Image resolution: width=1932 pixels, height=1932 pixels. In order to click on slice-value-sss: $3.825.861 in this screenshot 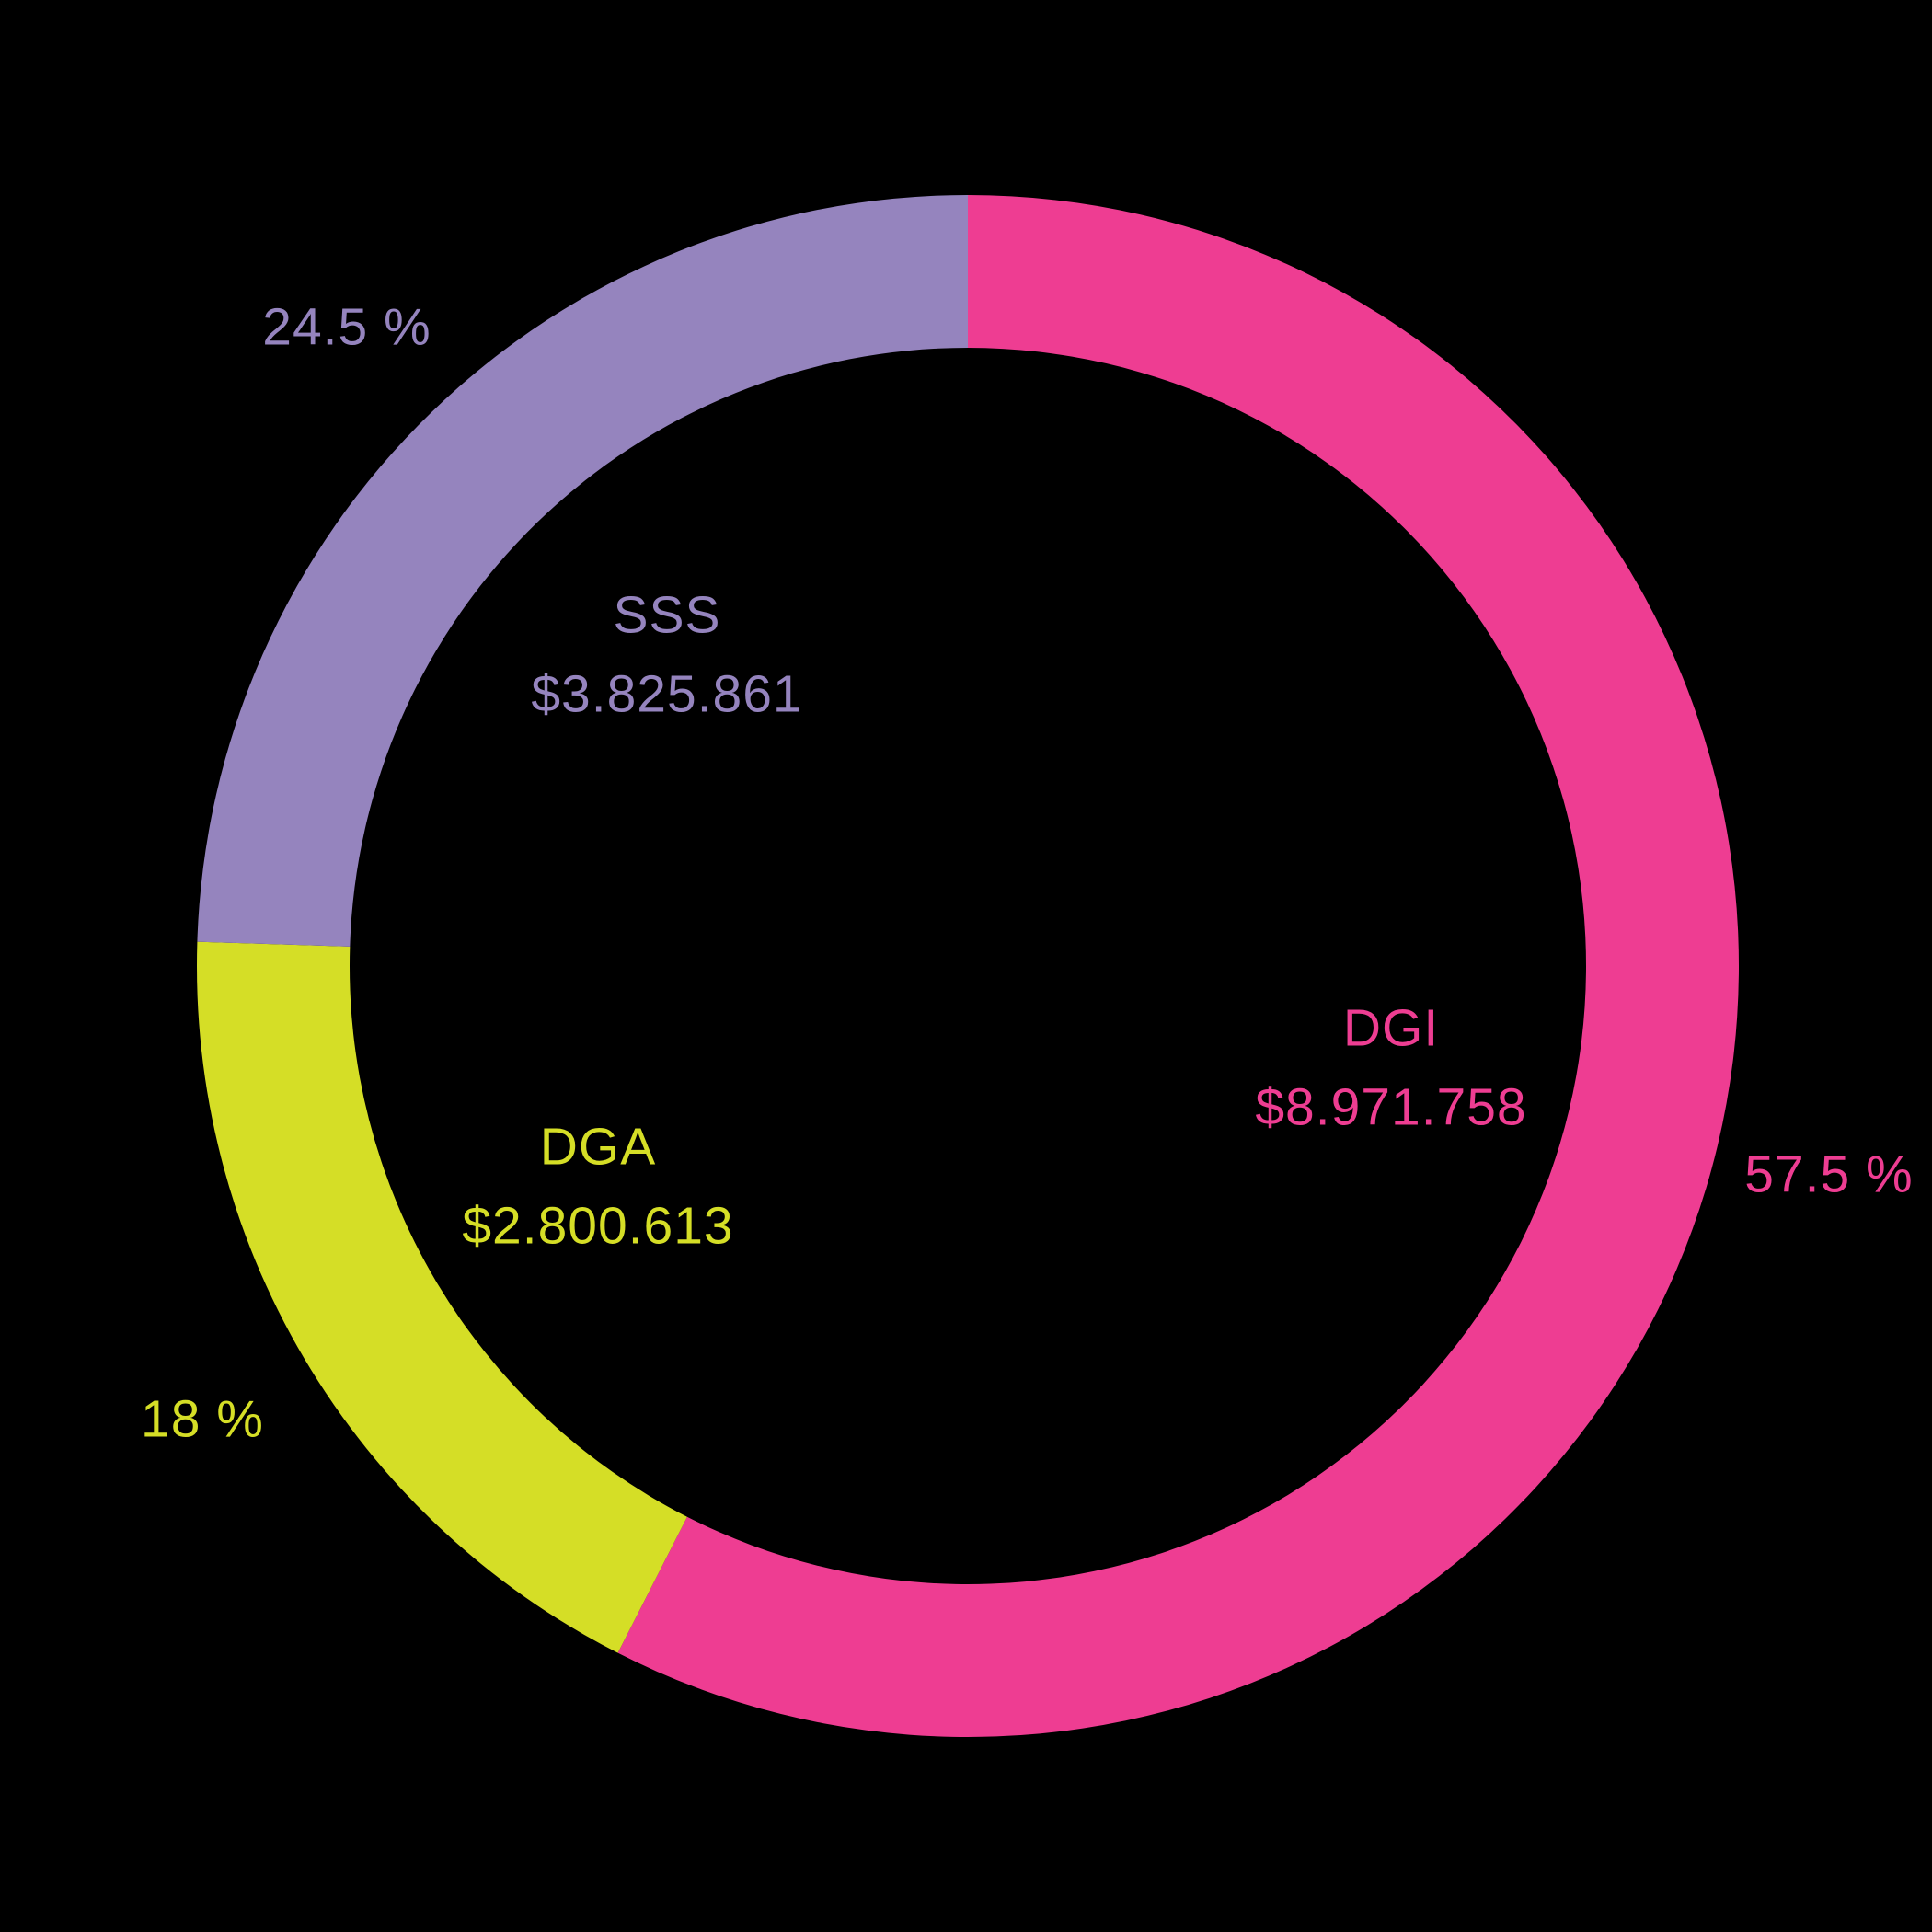, I will do `click(667, 693)`.